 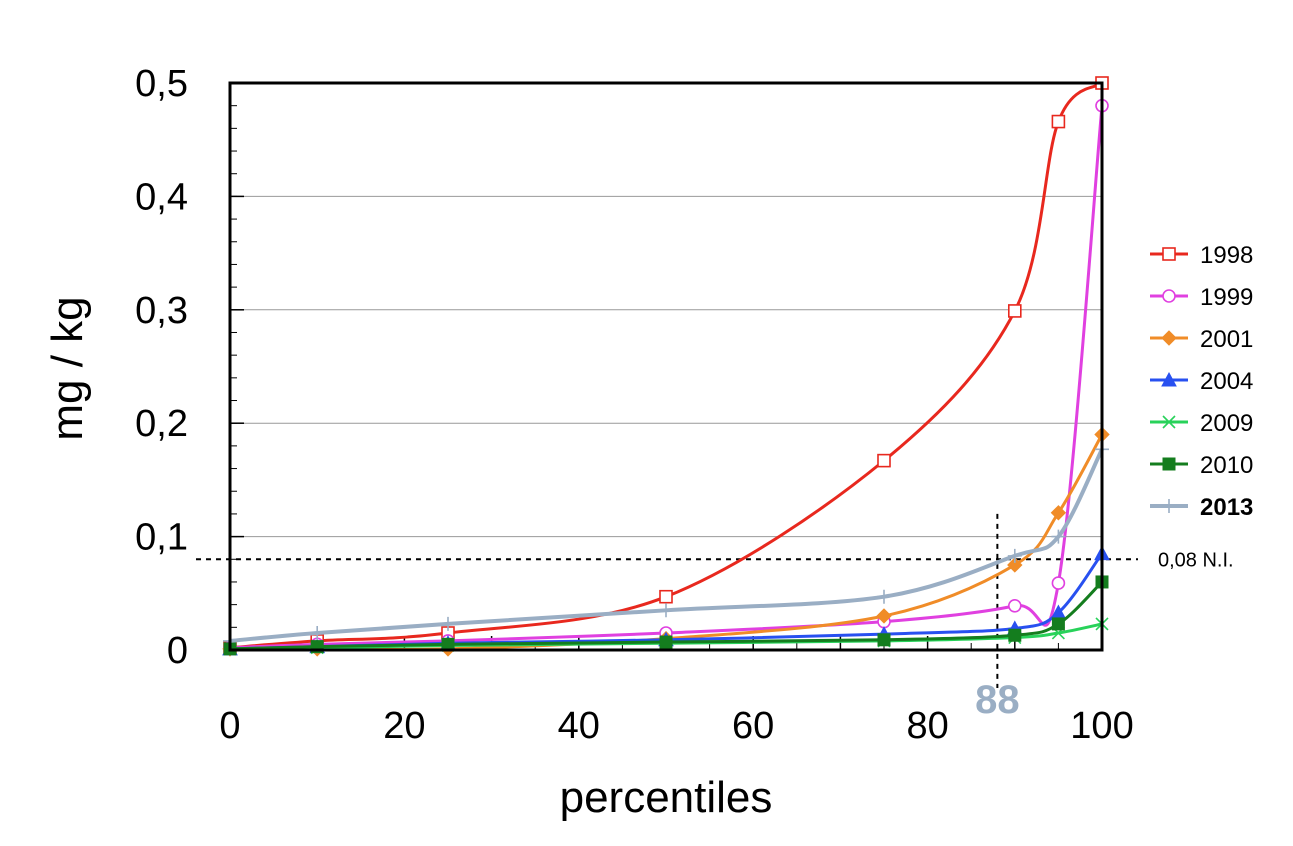 I want to click on x-tick-label: 60, so click(x=753, y=726).